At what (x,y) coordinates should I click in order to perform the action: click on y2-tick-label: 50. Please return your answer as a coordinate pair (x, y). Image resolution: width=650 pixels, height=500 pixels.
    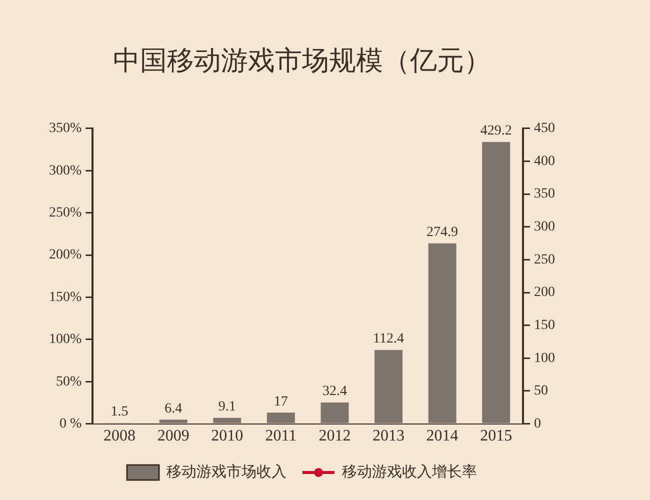
    Looking at the image, I should click on (541, 391).